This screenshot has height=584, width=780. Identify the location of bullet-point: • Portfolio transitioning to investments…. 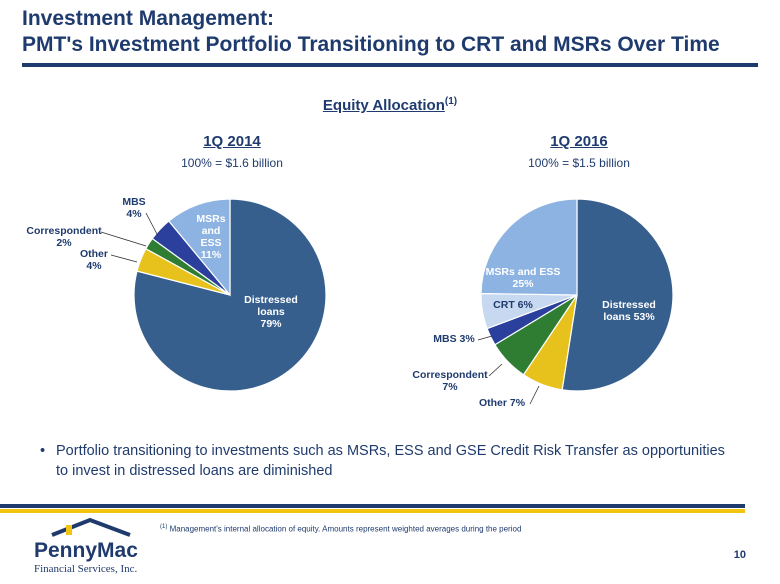
(390, 461).